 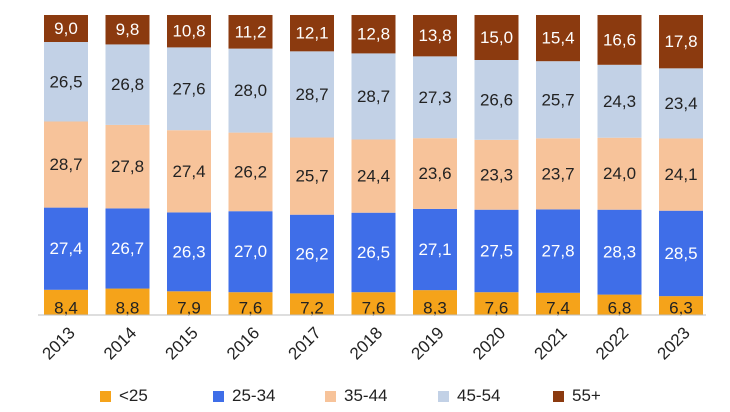 I want to click on bar-segment-25-2014, so click(x=127, y=301).